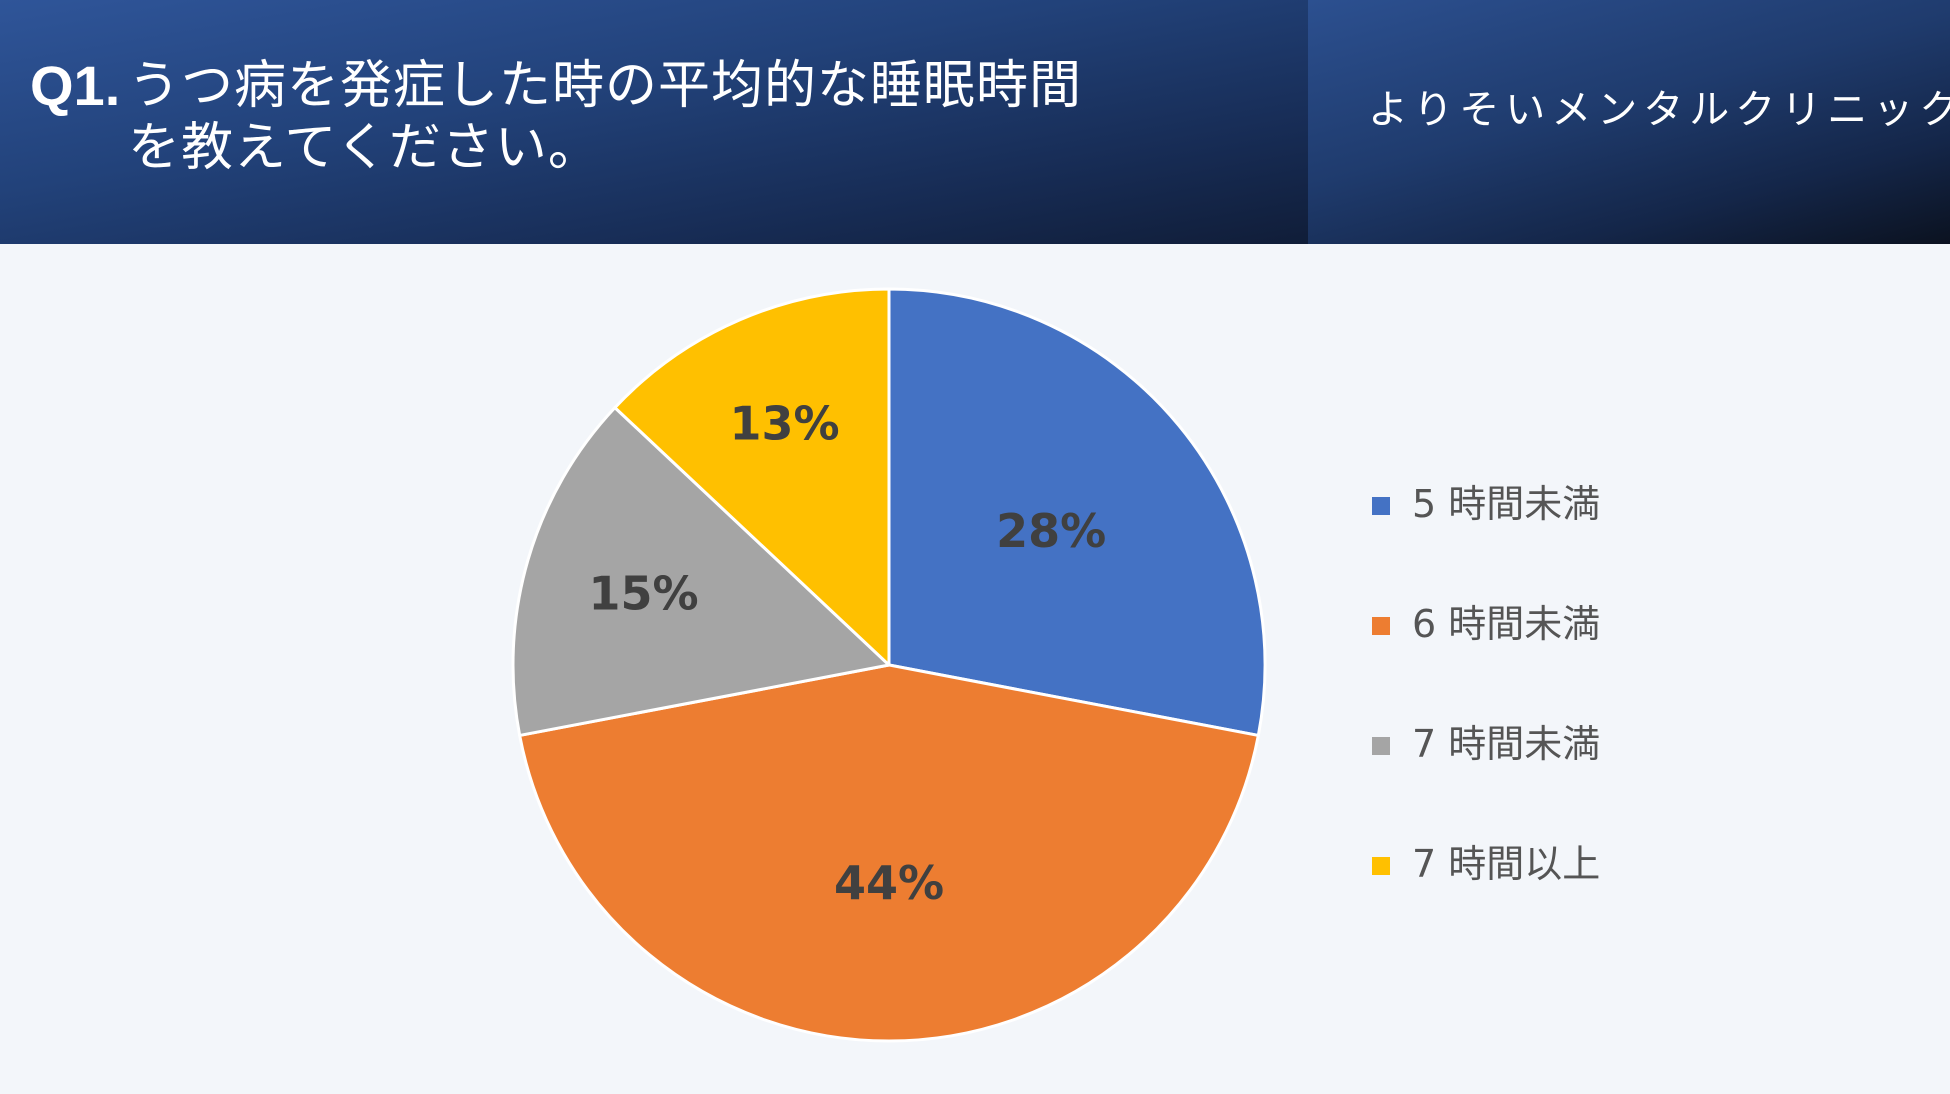 The width and height of the screenshot is (1950, 1094). Describe the element at coordinates (1659, 110) in the screenshot. I see `clinic-name: よりそいメンタルクリニック` at that location.